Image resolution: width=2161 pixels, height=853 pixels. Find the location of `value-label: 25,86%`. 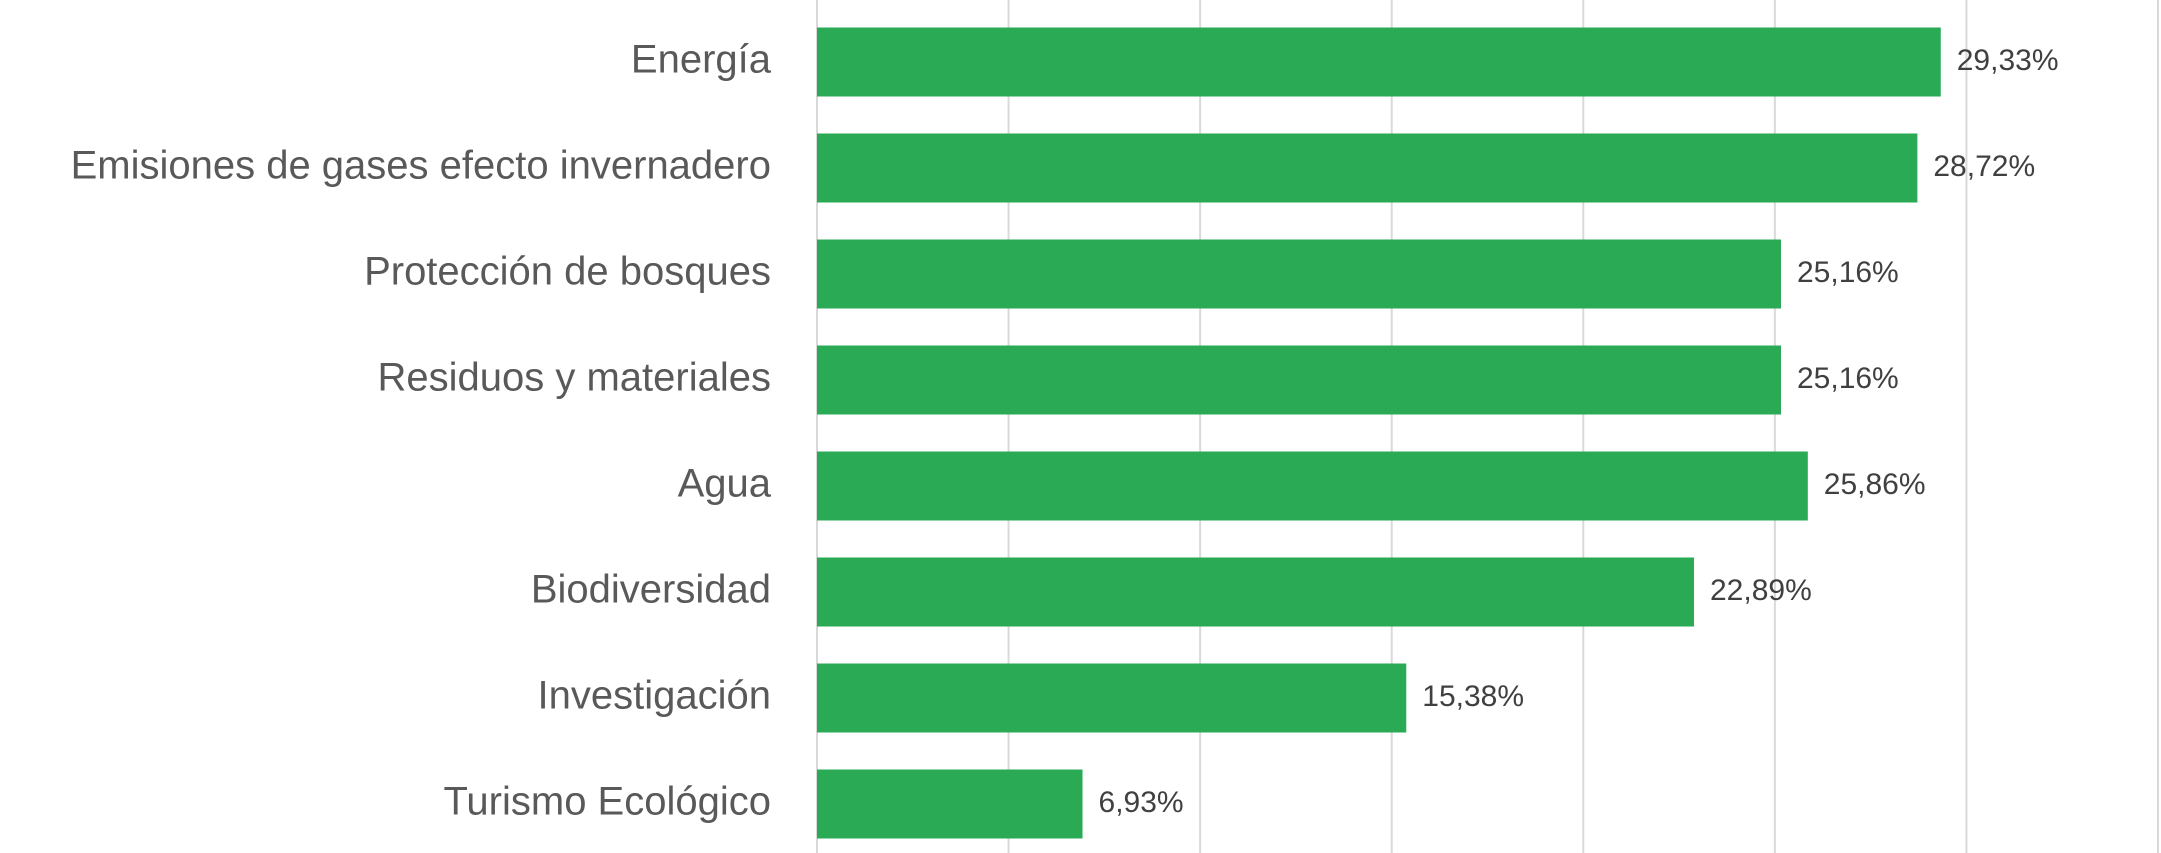

value-label: 25,86% is located at coordinates (1875, 484).